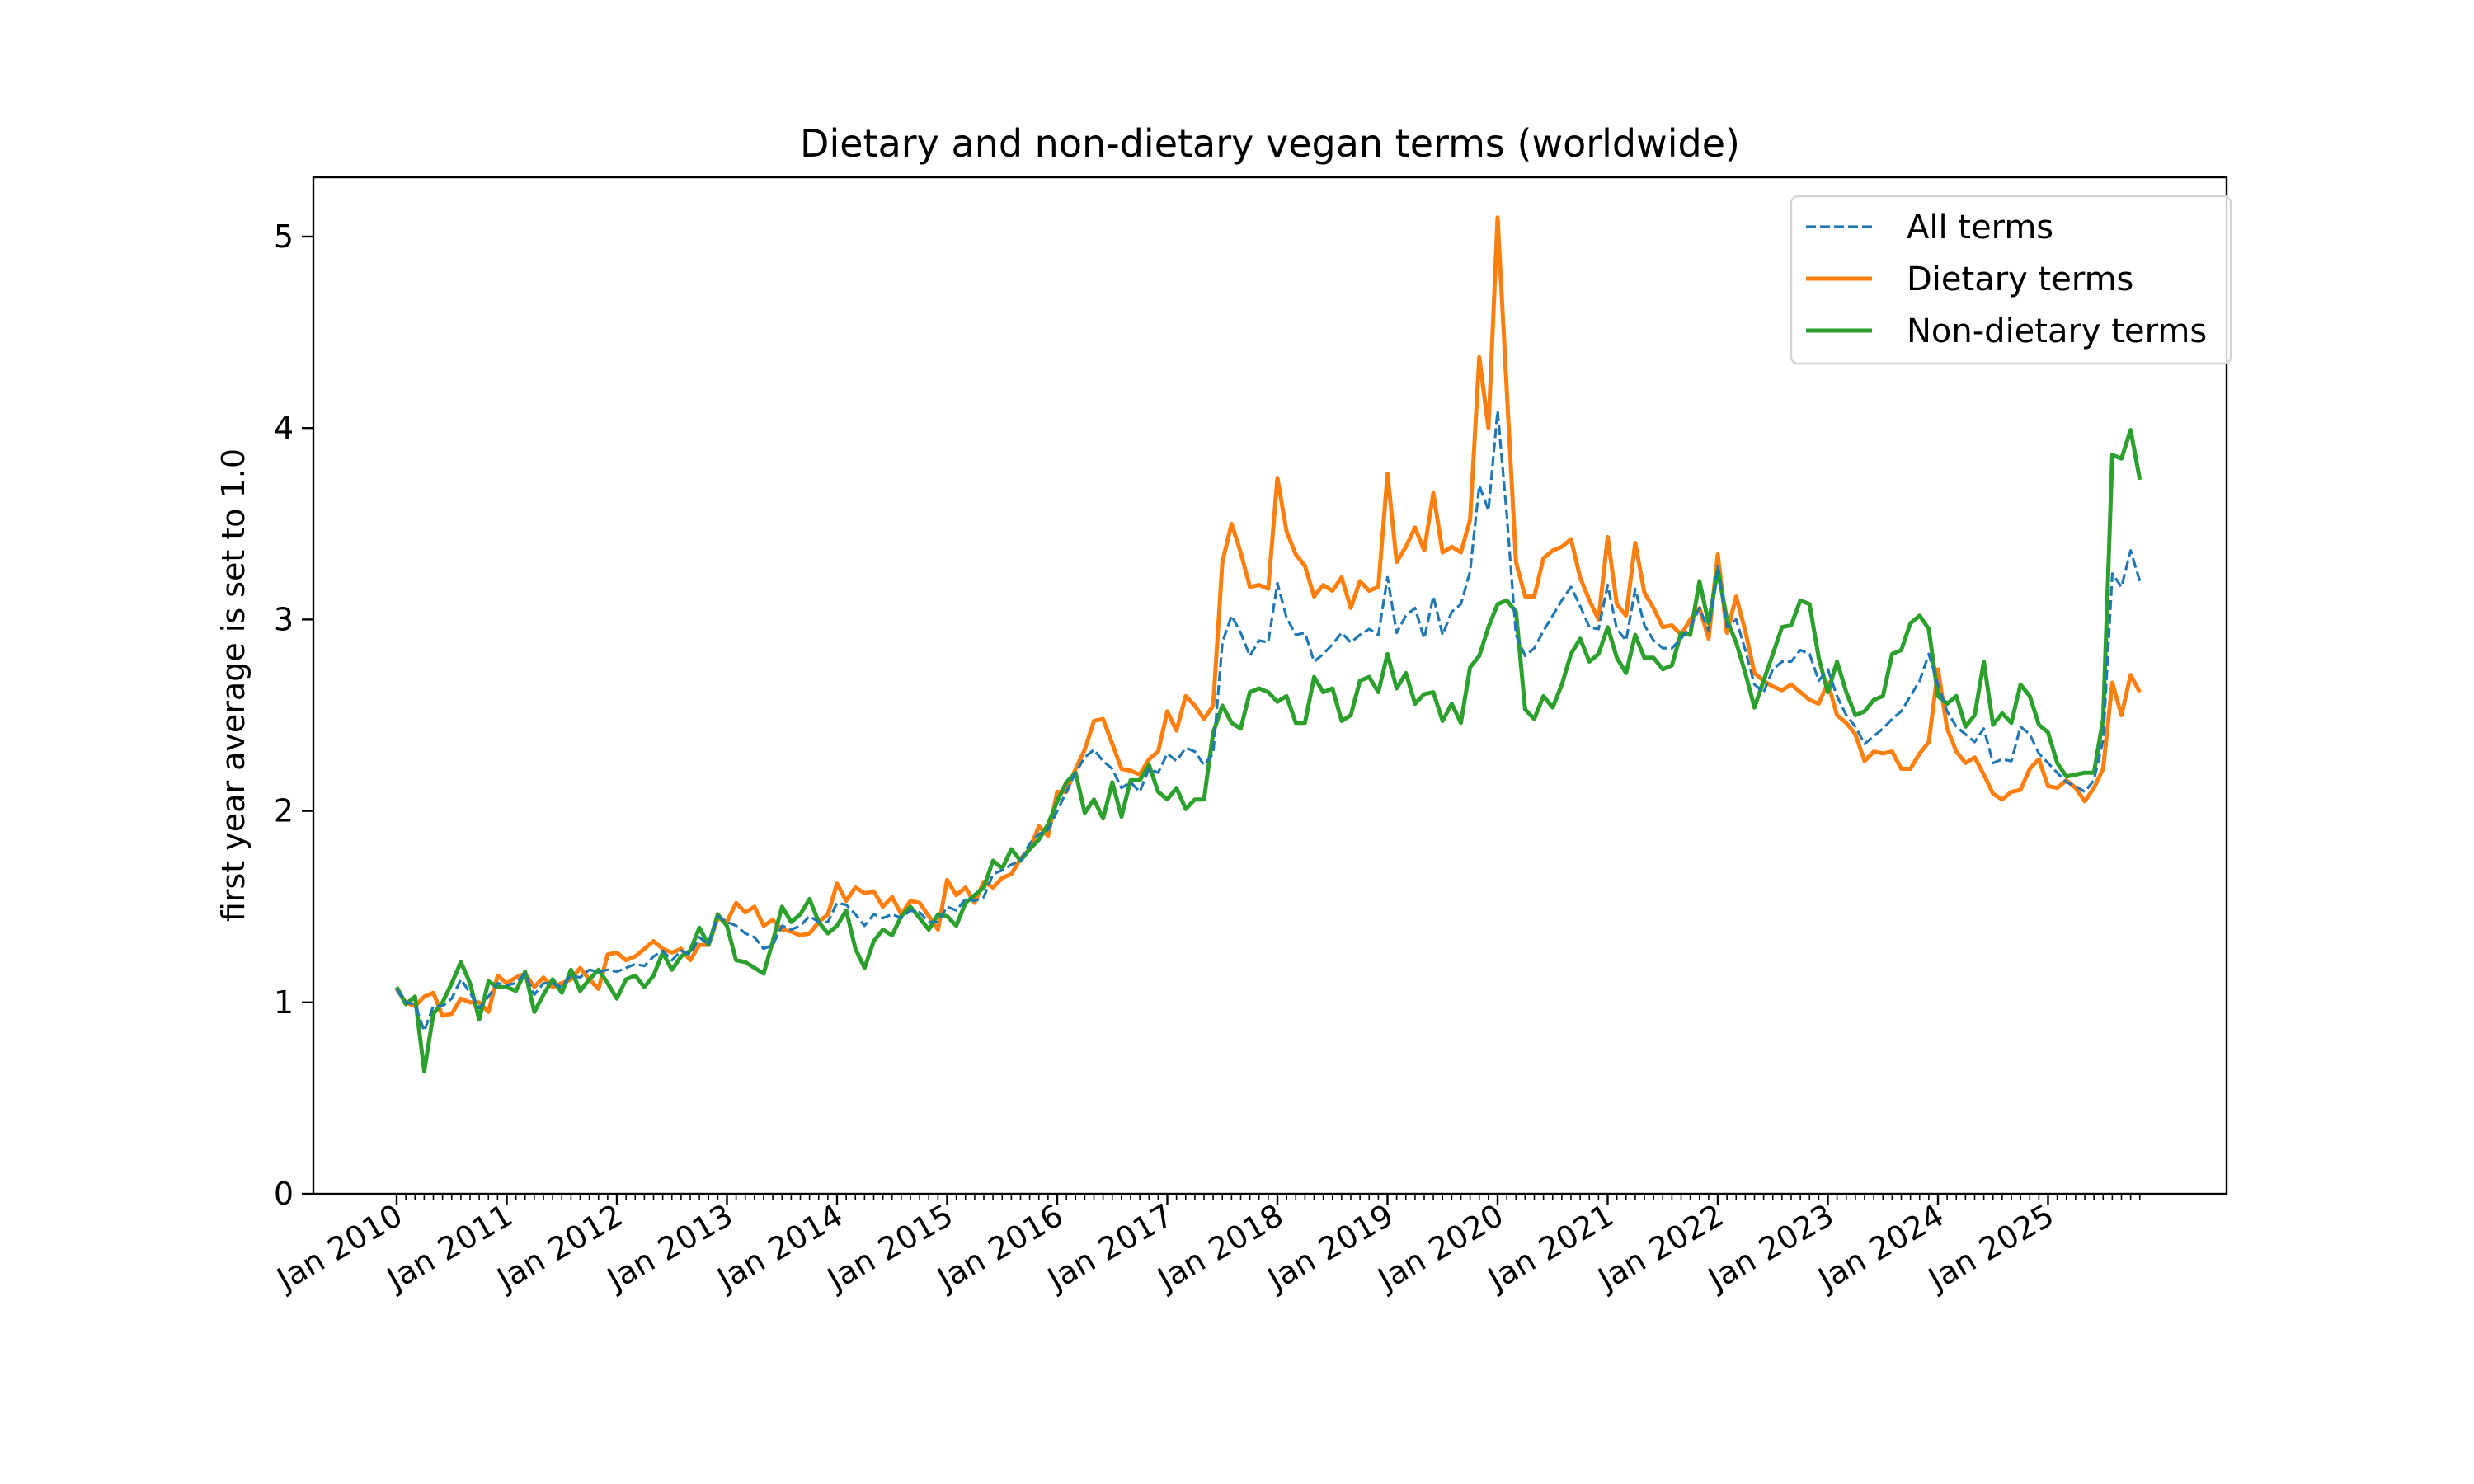 Image resolution: width=2474 pixels, height=1484 pixels. What do you see at coordinates (284, 811) in the screenshot?
I see `y-tick-label: 2` at bounding box center [284, 811].